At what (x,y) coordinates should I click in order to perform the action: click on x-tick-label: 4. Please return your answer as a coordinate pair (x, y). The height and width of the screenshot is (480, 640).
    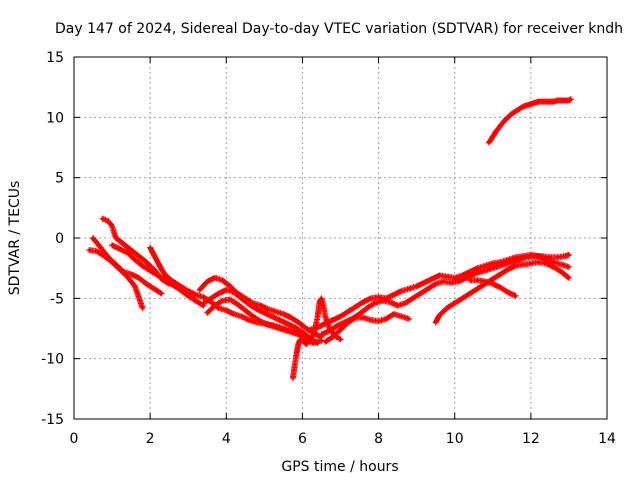
    Looking at the image, I should click on (226, 439).